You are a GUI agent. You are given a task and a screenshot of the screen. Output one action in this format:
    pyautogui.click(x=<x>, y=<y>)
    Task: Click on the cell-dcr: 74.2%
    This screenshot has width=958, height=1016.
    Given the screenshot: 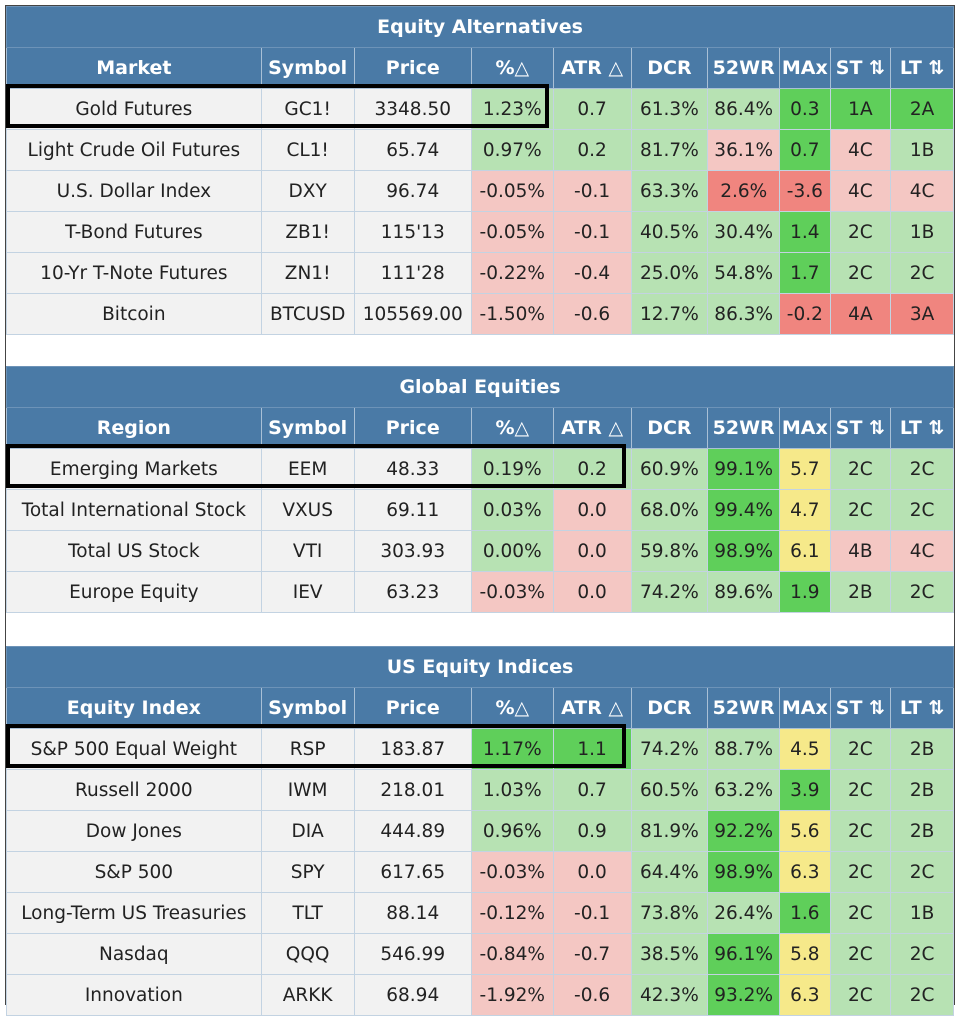 What is the action you would take?
    pyautogui.click(x=669, y=592)
    